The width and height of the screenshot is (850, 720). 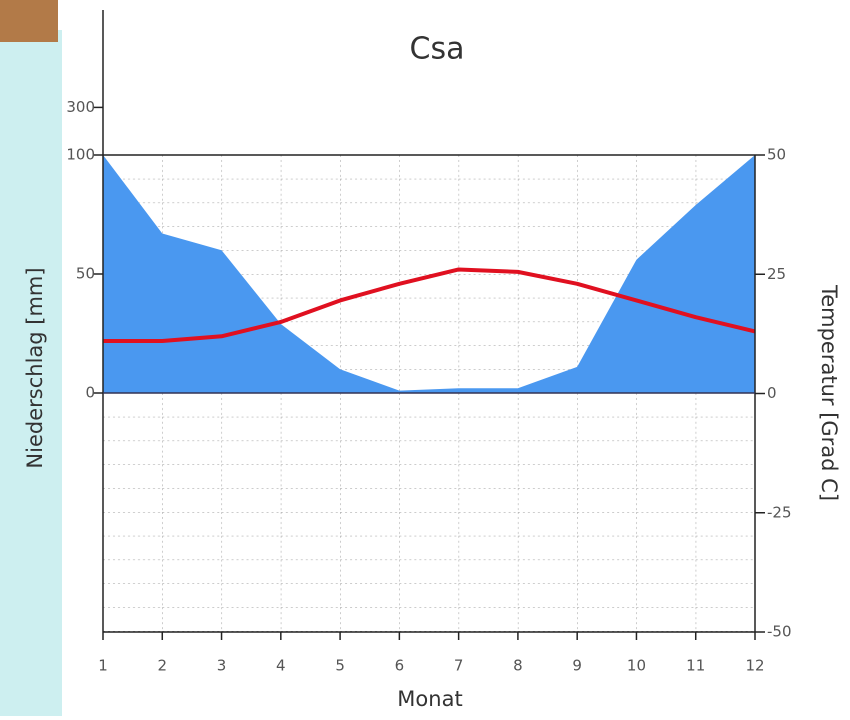 What do you see at coordinates (772, 393) in the screenshot?
I see `y2-tick-label: 0` at bounding box center [772, 393].